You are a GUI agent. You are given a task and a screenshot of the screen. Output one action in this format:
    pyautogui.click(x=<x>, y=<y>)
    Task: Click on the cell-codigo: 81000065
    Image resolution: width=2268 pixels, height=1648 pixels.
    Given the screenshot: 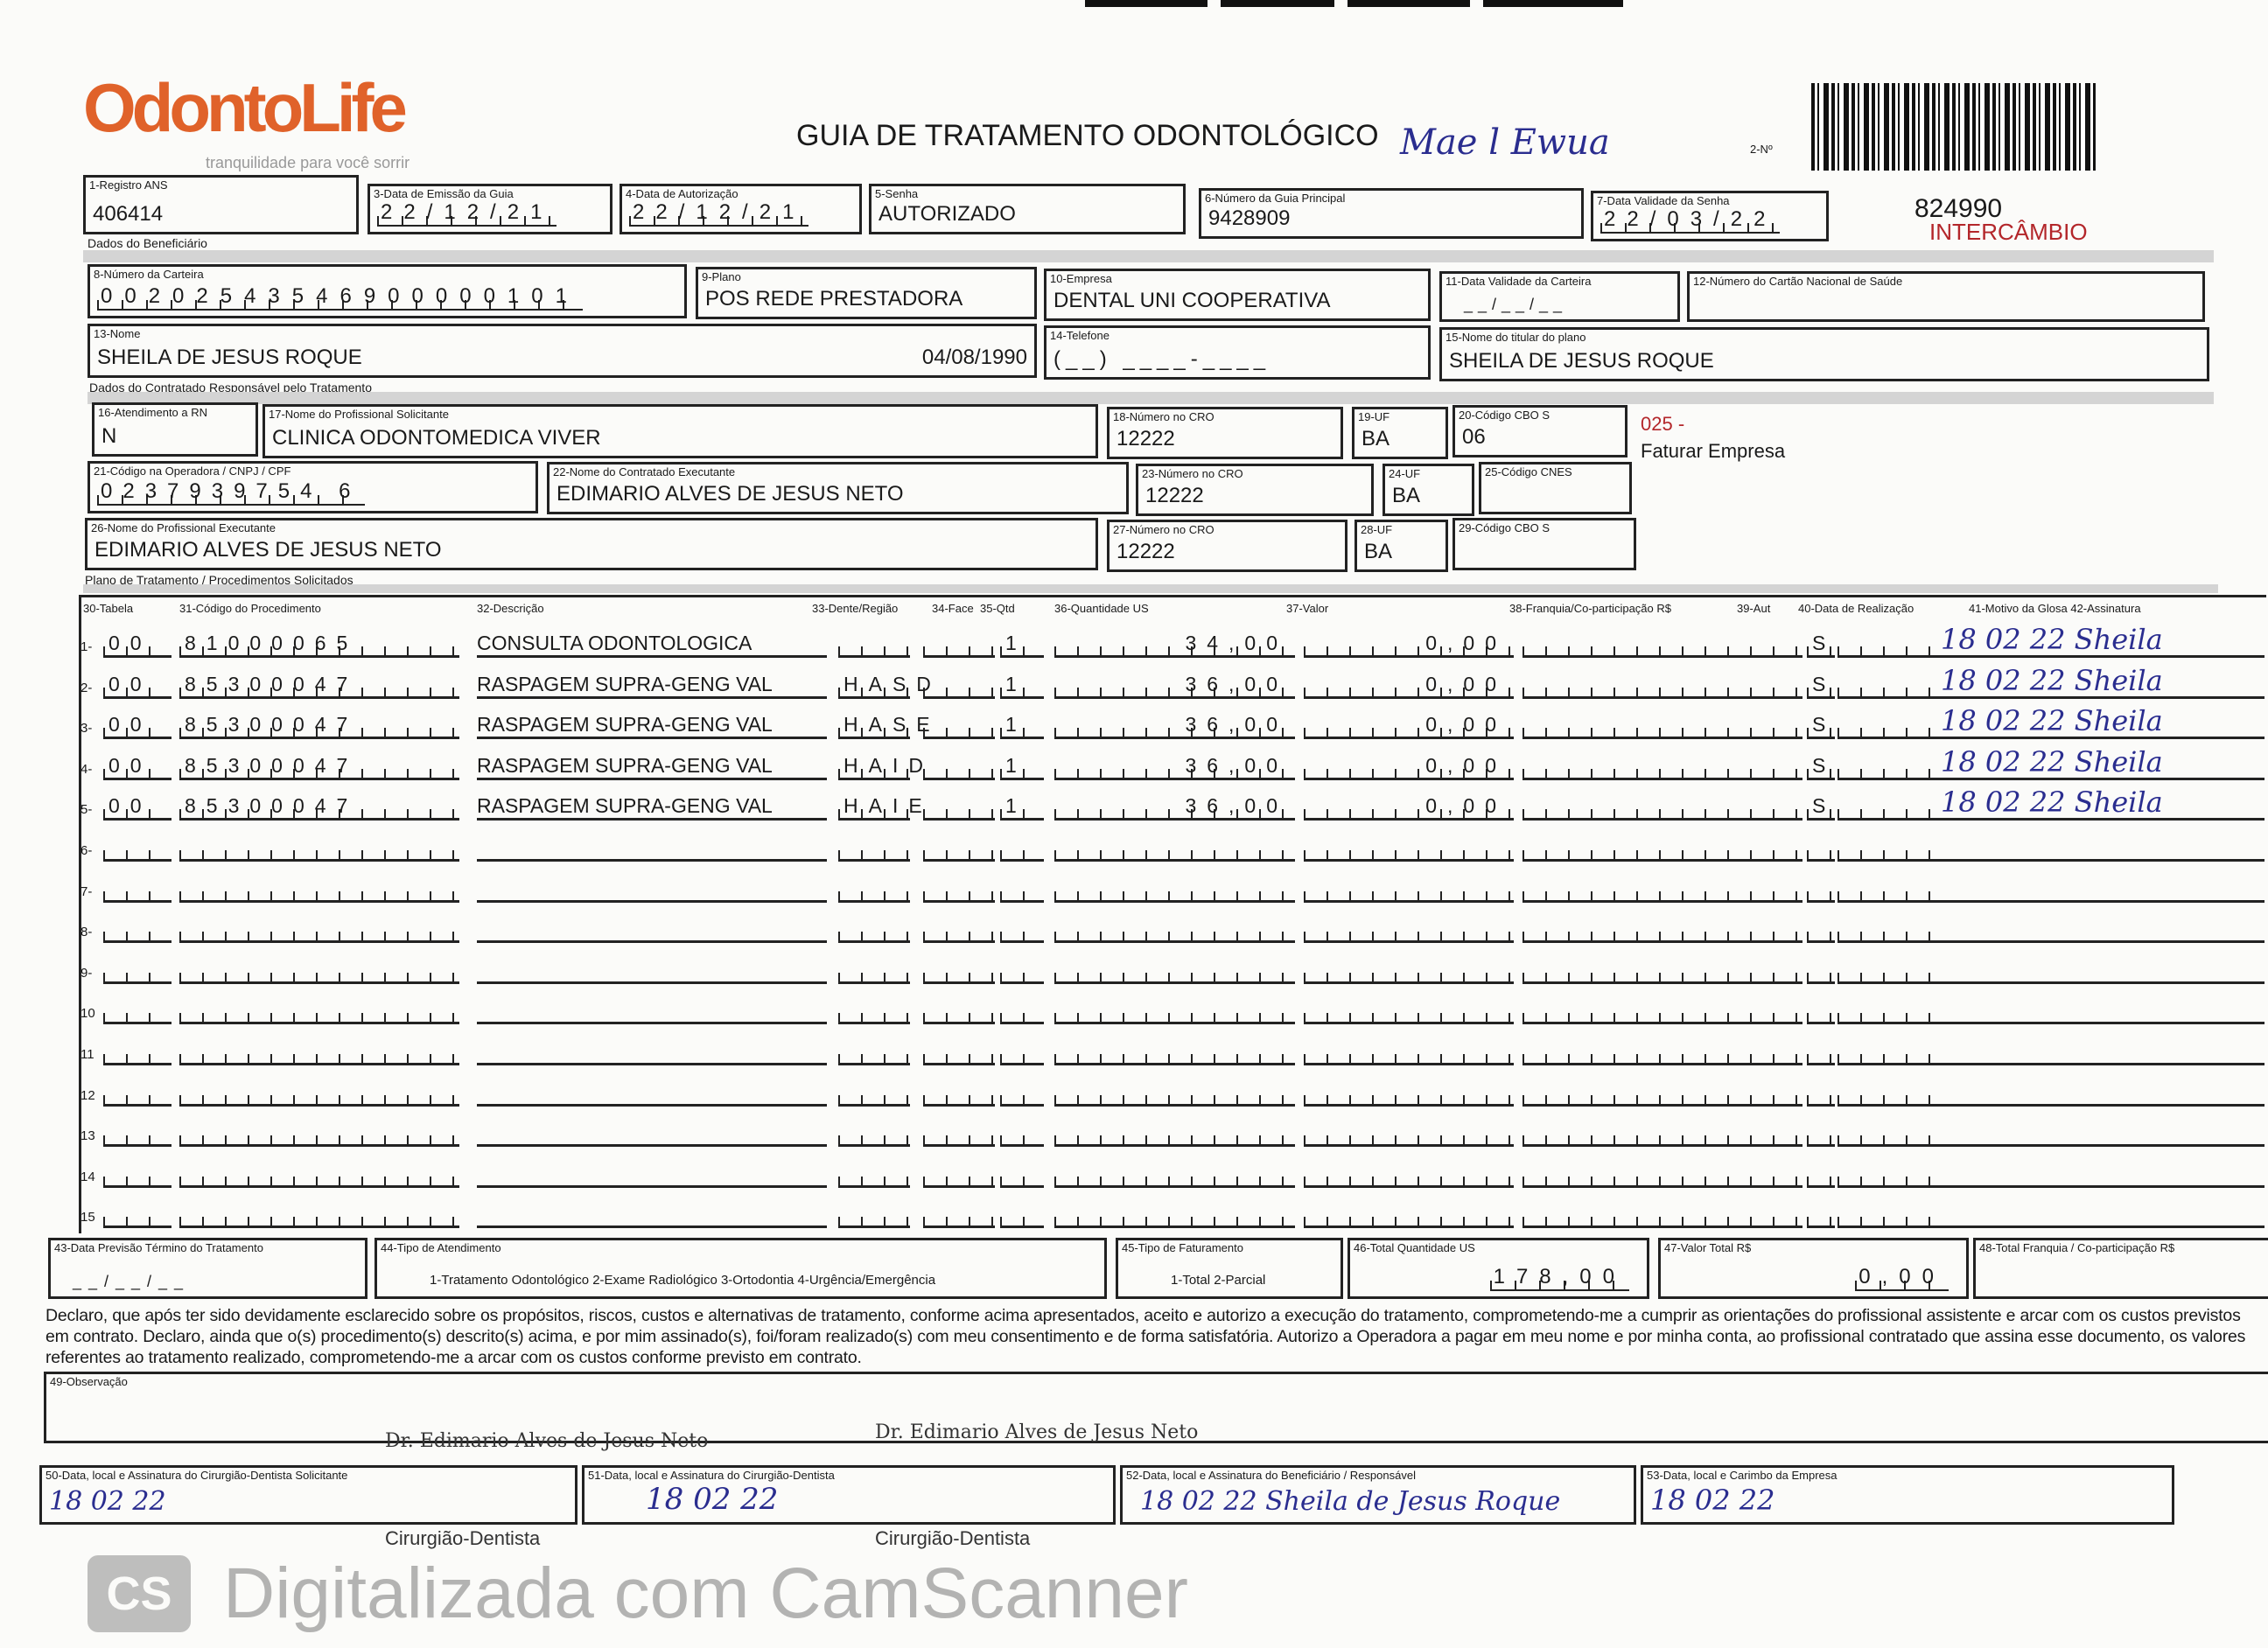 What is the action you would take?
    pyautogui.click(x=319, y=645)
    